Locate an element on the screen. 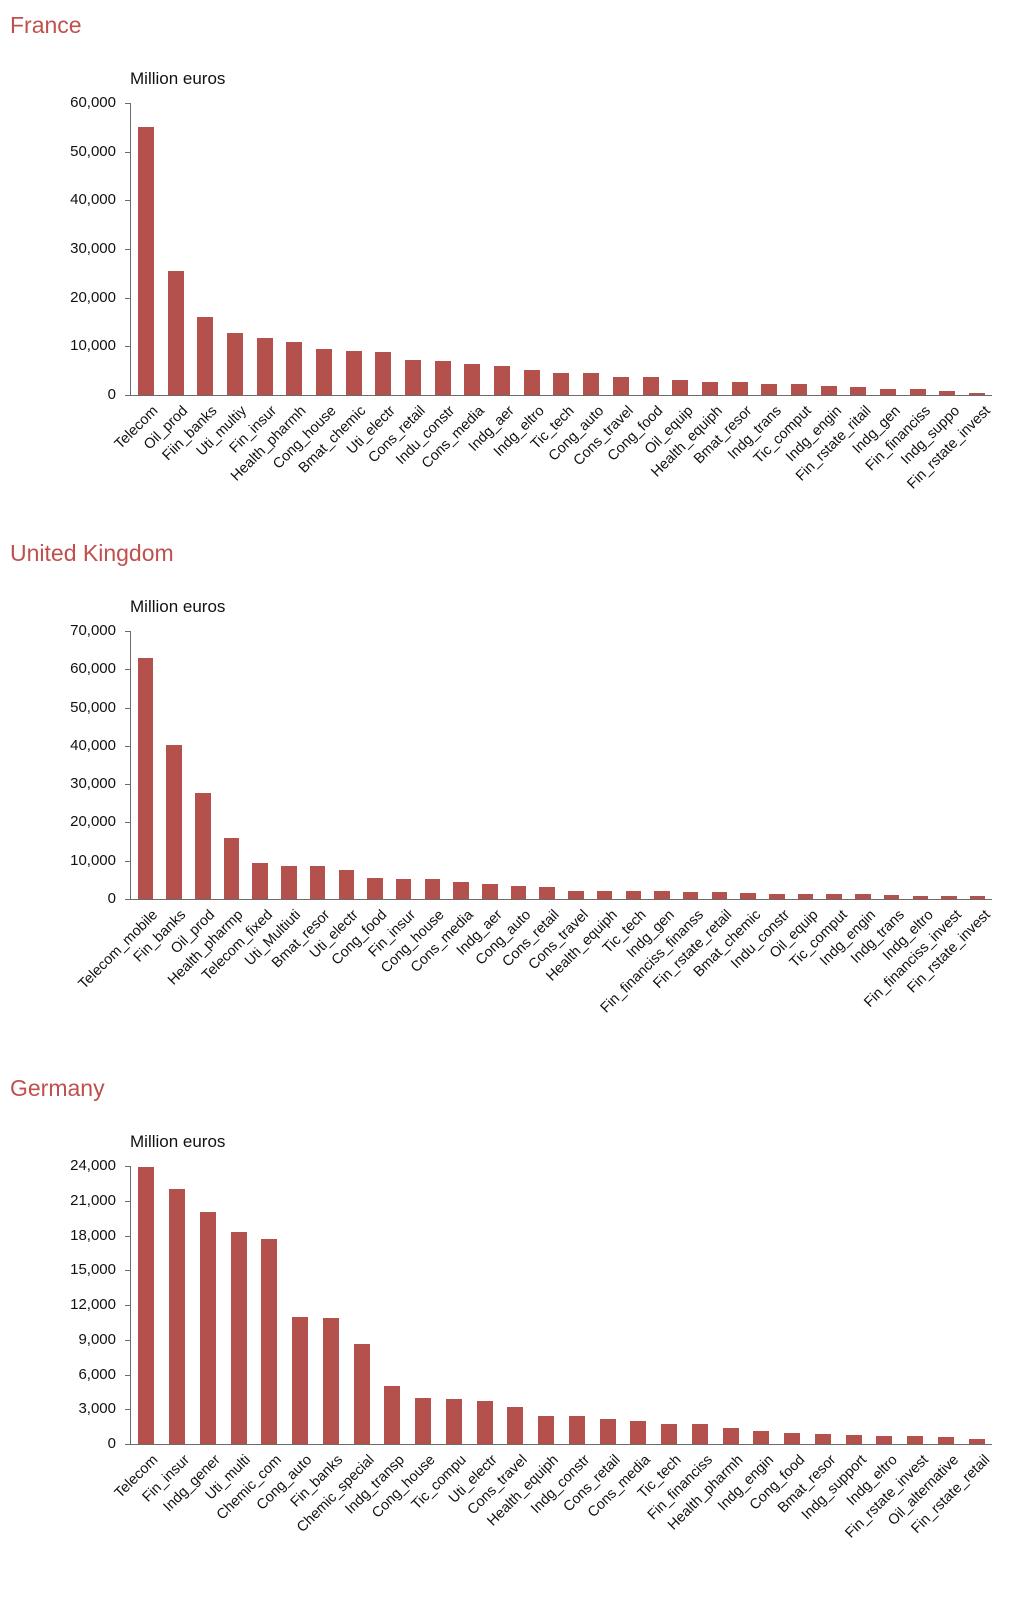  y-tick-label: 50,000 is located at coordinates (93, 707).